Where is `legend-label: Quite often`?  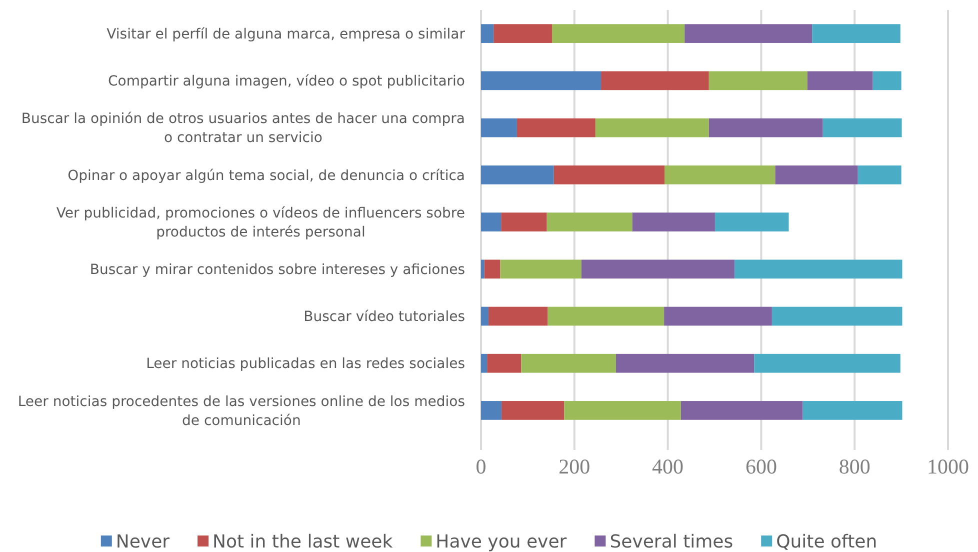
legend-label: Quite often is located at coordinates (827, 541).